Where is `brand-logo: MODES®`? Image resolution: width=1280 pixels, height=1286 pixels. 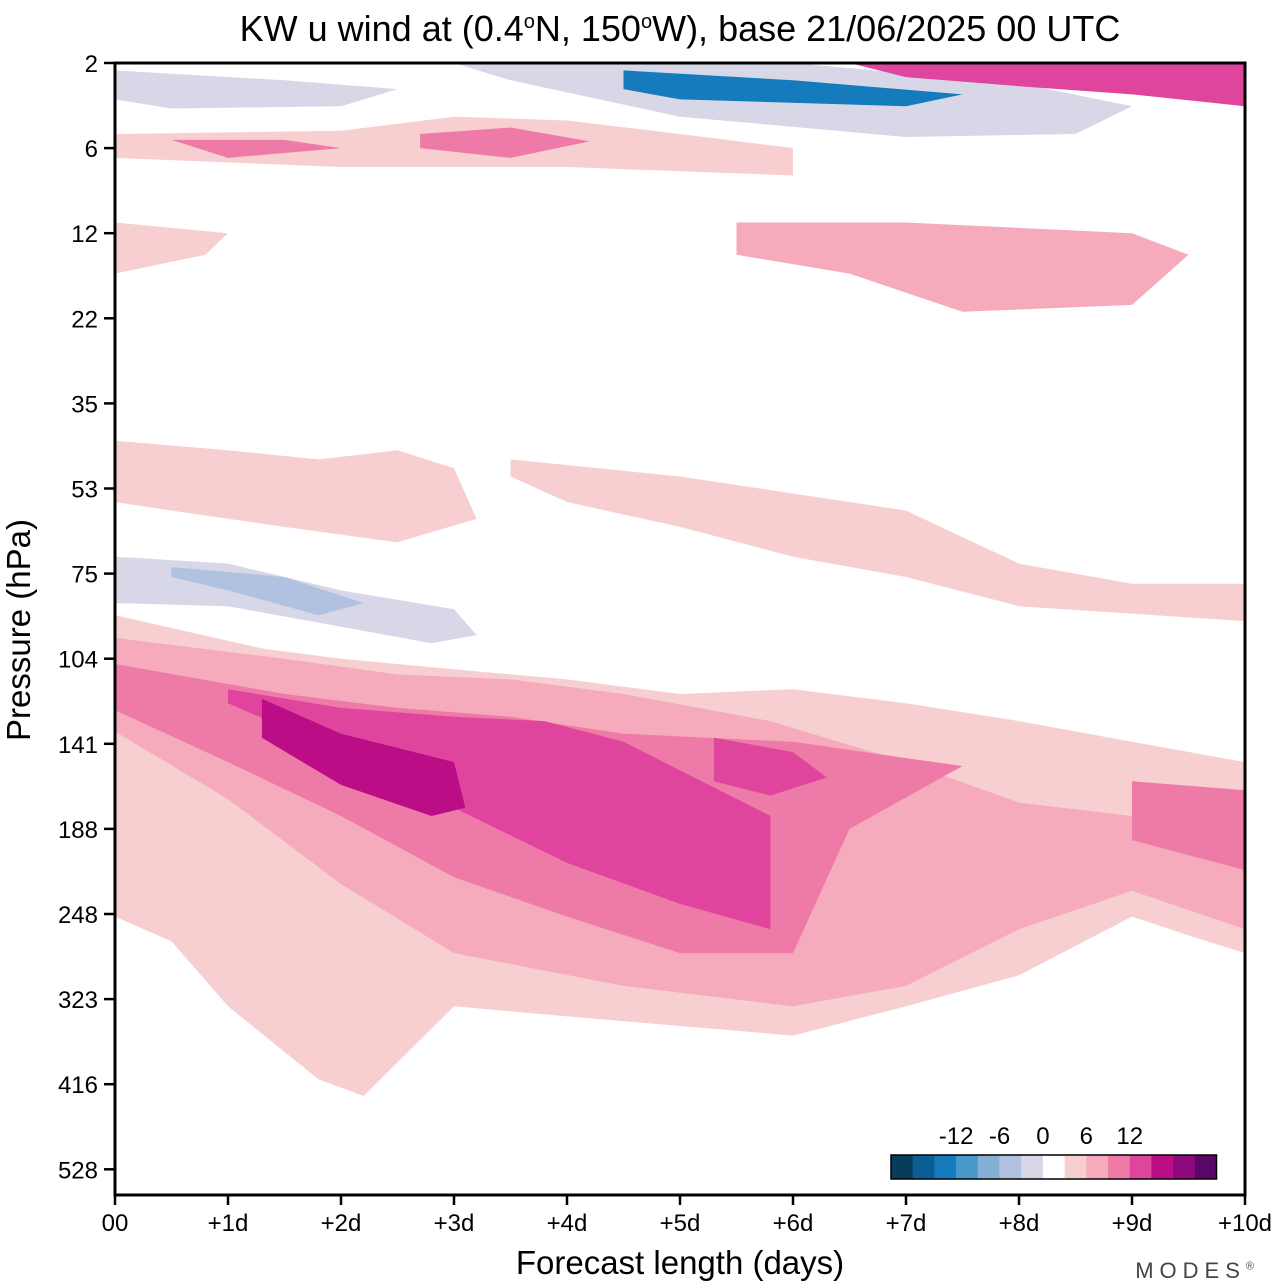 brand-logo: MODES® is located at coordinates (1194, 1271).